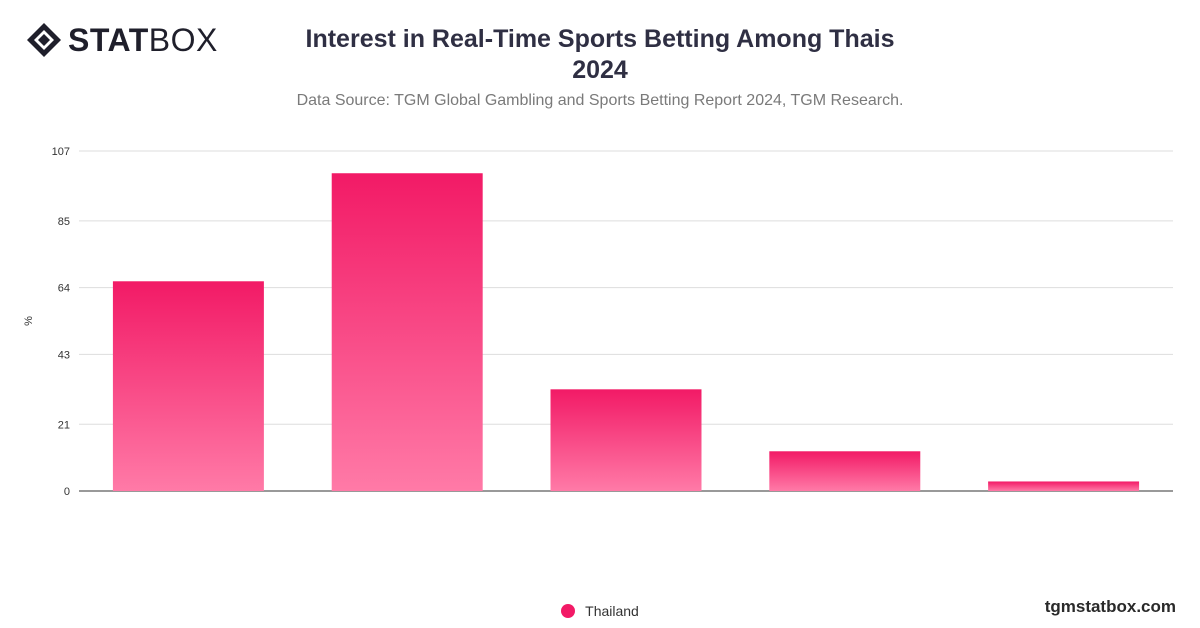  What do you see at coordinates (64, 289) in the screenshot?
I see `y-tick-label: 64` at bounding box center [64, 289].